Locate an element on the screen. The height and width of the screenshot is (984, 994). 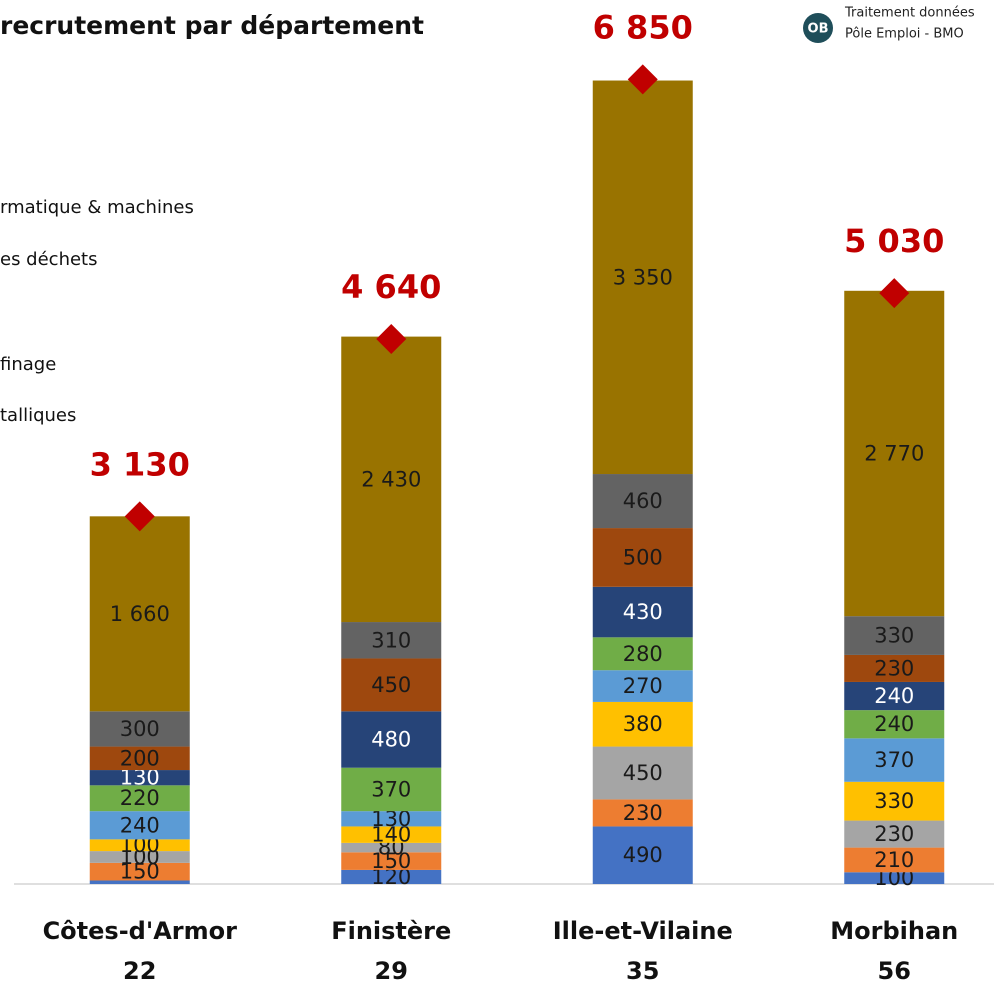
data-label: 460 is located at coordinates (643, 501).